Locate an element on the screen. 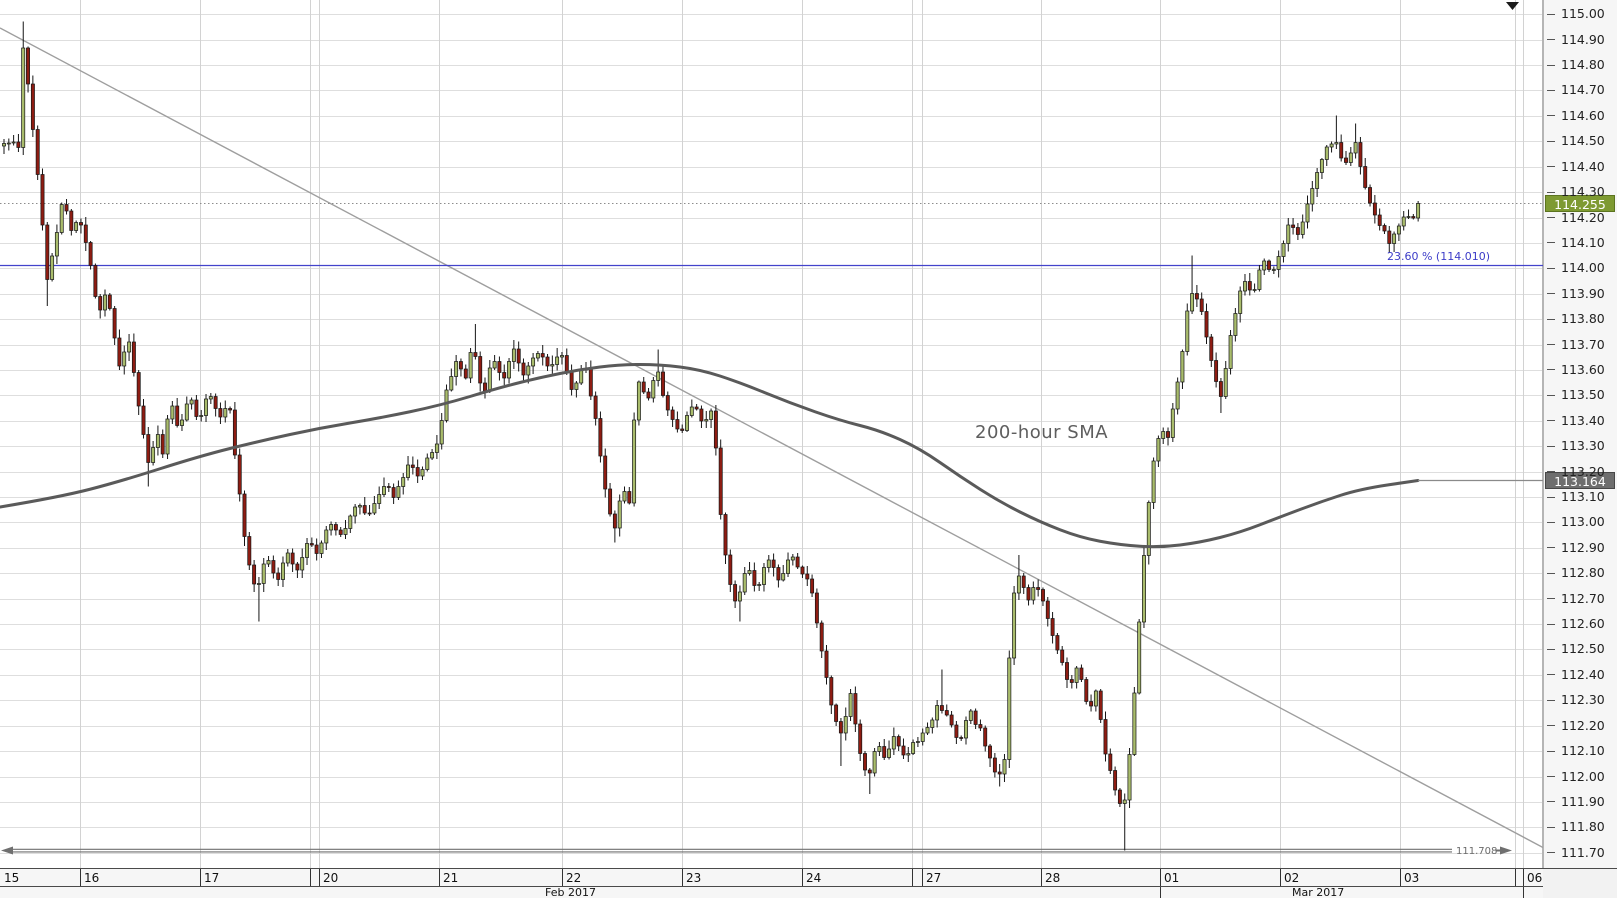 This screenshot has width=1617, height=898. time-axis: 15 16 17 20 21 22 23 24 27 28 01 02 03 06 is located at coordinates (771, 877).